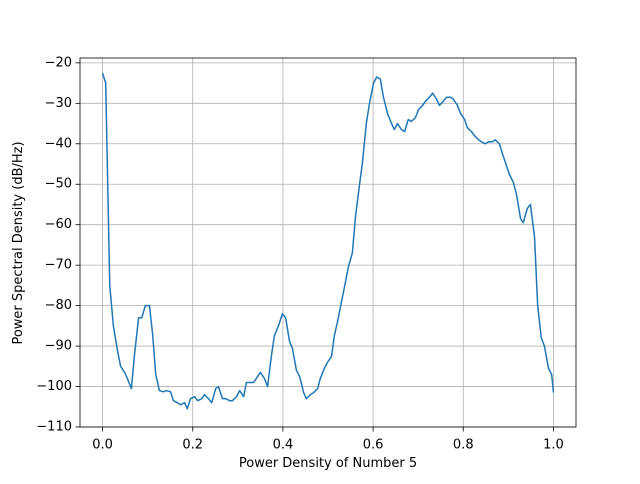 Image resolution: width=640 pixels, height=484 pixels. What do you see at coordinates (58, 143) in the screenshot?
I see `y-tick-label: −40` at bounding box center [58, 143].